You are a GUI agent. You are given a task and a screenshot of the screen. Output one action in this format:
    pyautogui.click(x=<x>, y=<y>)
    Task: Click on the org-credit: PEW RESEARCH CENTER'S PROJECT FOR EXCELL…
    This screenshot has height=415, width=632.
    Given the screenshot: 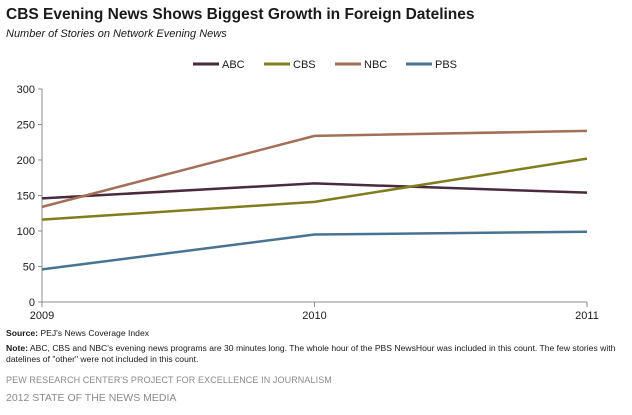 What is the action you would take?
    pyautogui.click(x=169, y=380)
    